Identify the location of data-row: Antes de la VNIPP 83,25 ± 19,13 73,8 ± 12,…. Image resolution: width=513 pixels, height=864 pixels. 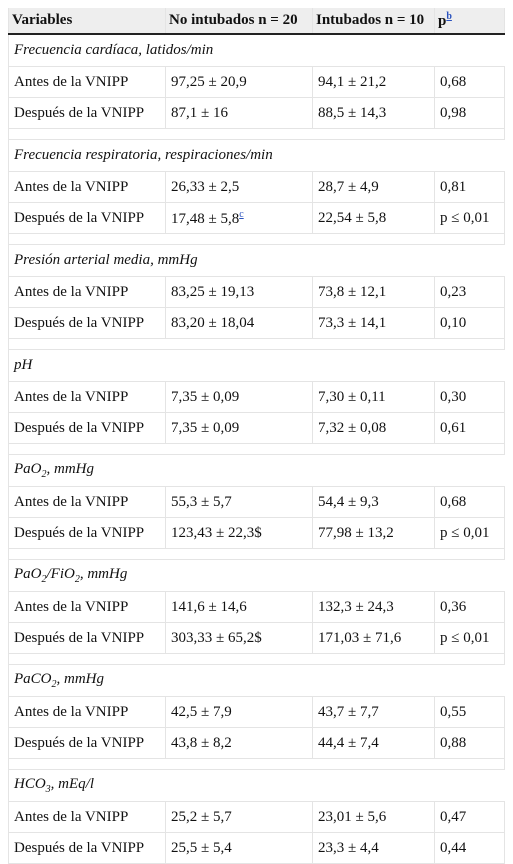
(256, 292).